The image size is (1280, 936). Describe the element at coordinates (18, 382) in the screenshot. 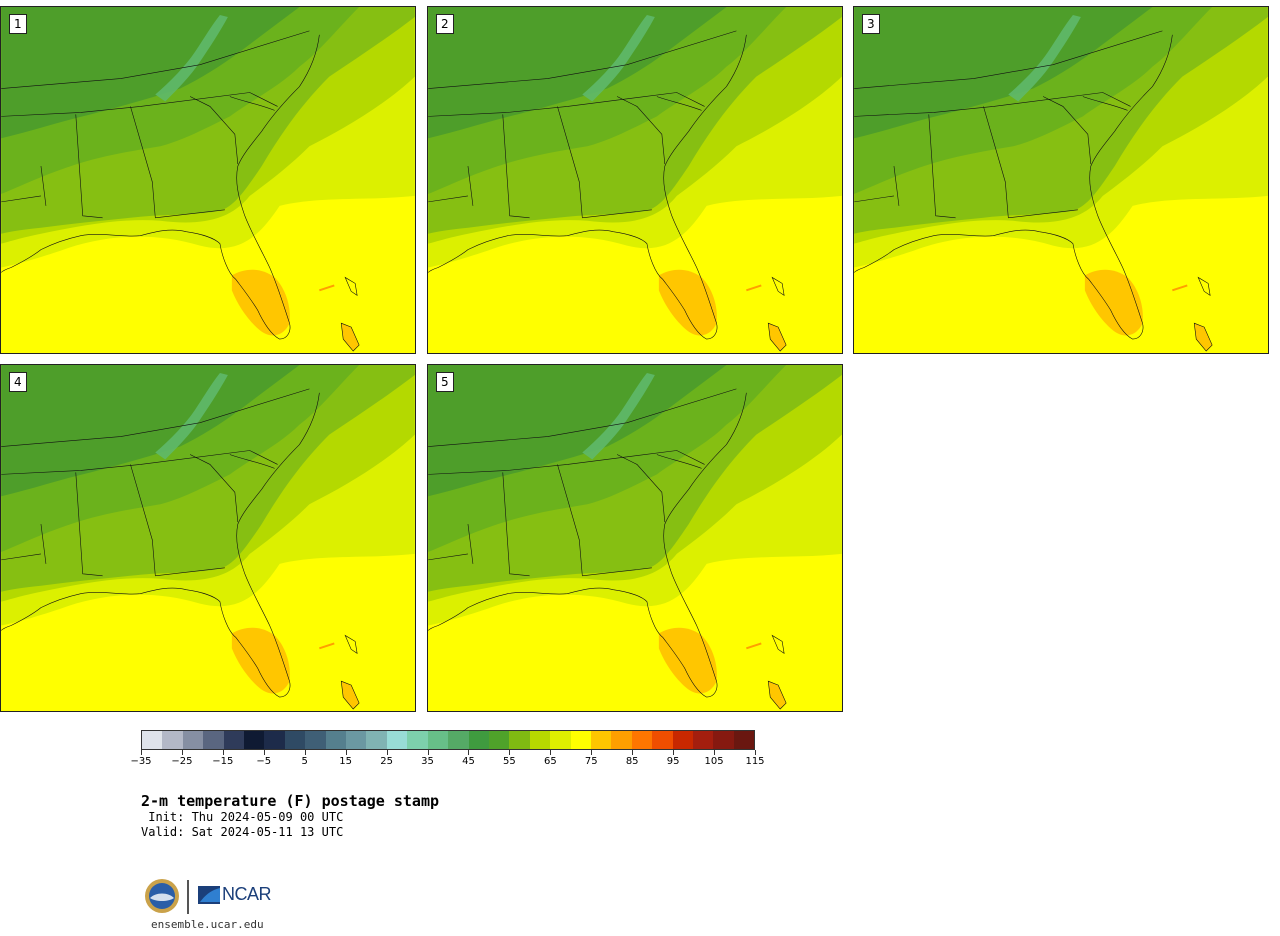

I see `panel-label-4: 4` at that location.